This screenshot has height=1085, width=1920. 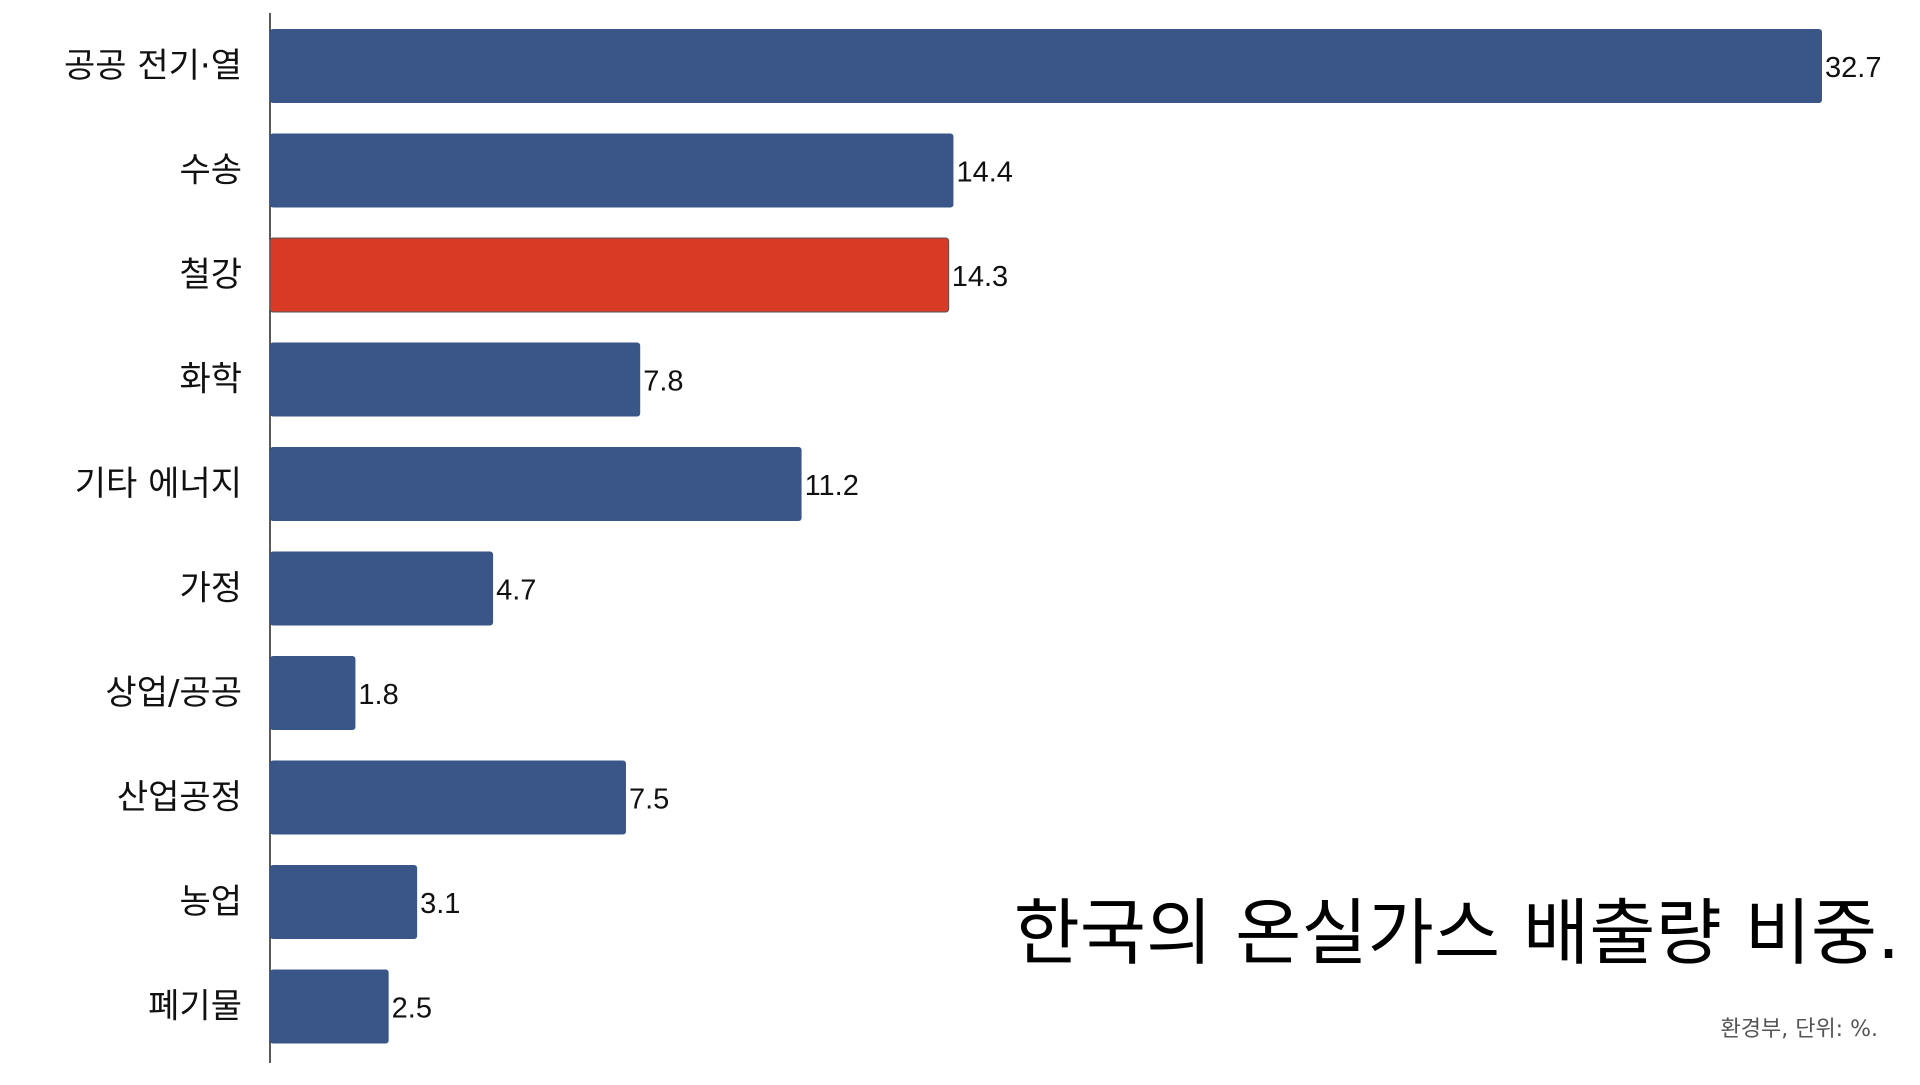 What do you see at coordinates (210, 275) in the screenshot?
I see `category-label: 철강` at bounding box center [210, 275].